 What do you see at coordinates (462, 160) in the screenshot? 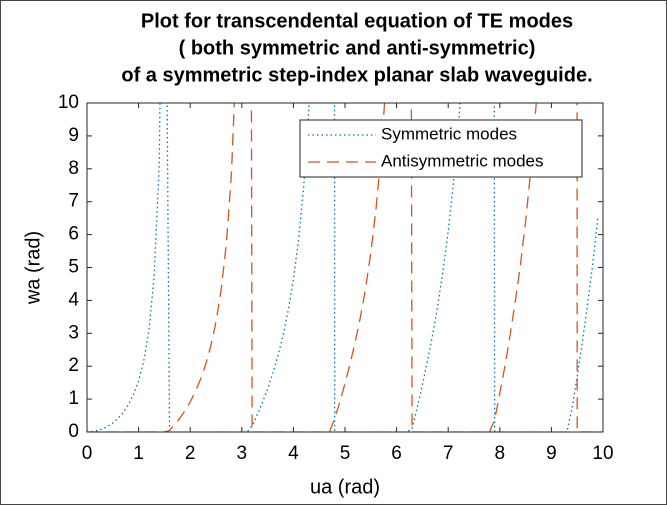
I see `legend-label: Antisymmetric modes` at bounding box center [462, 160].